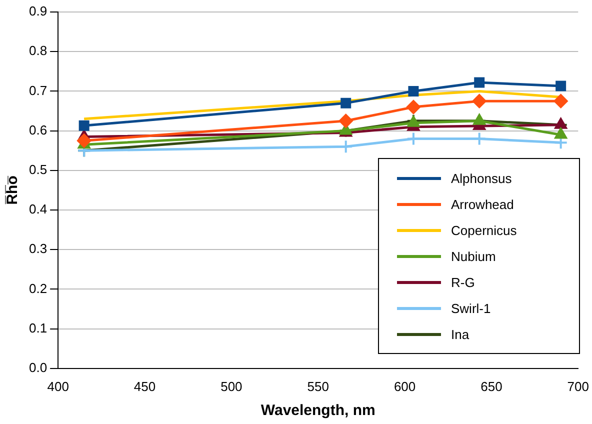 The image size is (592, 424). What do you see at coordinates (38, 367) in the screenshot?
I see `y-tick-label: 0.0` at bounding box center [38, 367].